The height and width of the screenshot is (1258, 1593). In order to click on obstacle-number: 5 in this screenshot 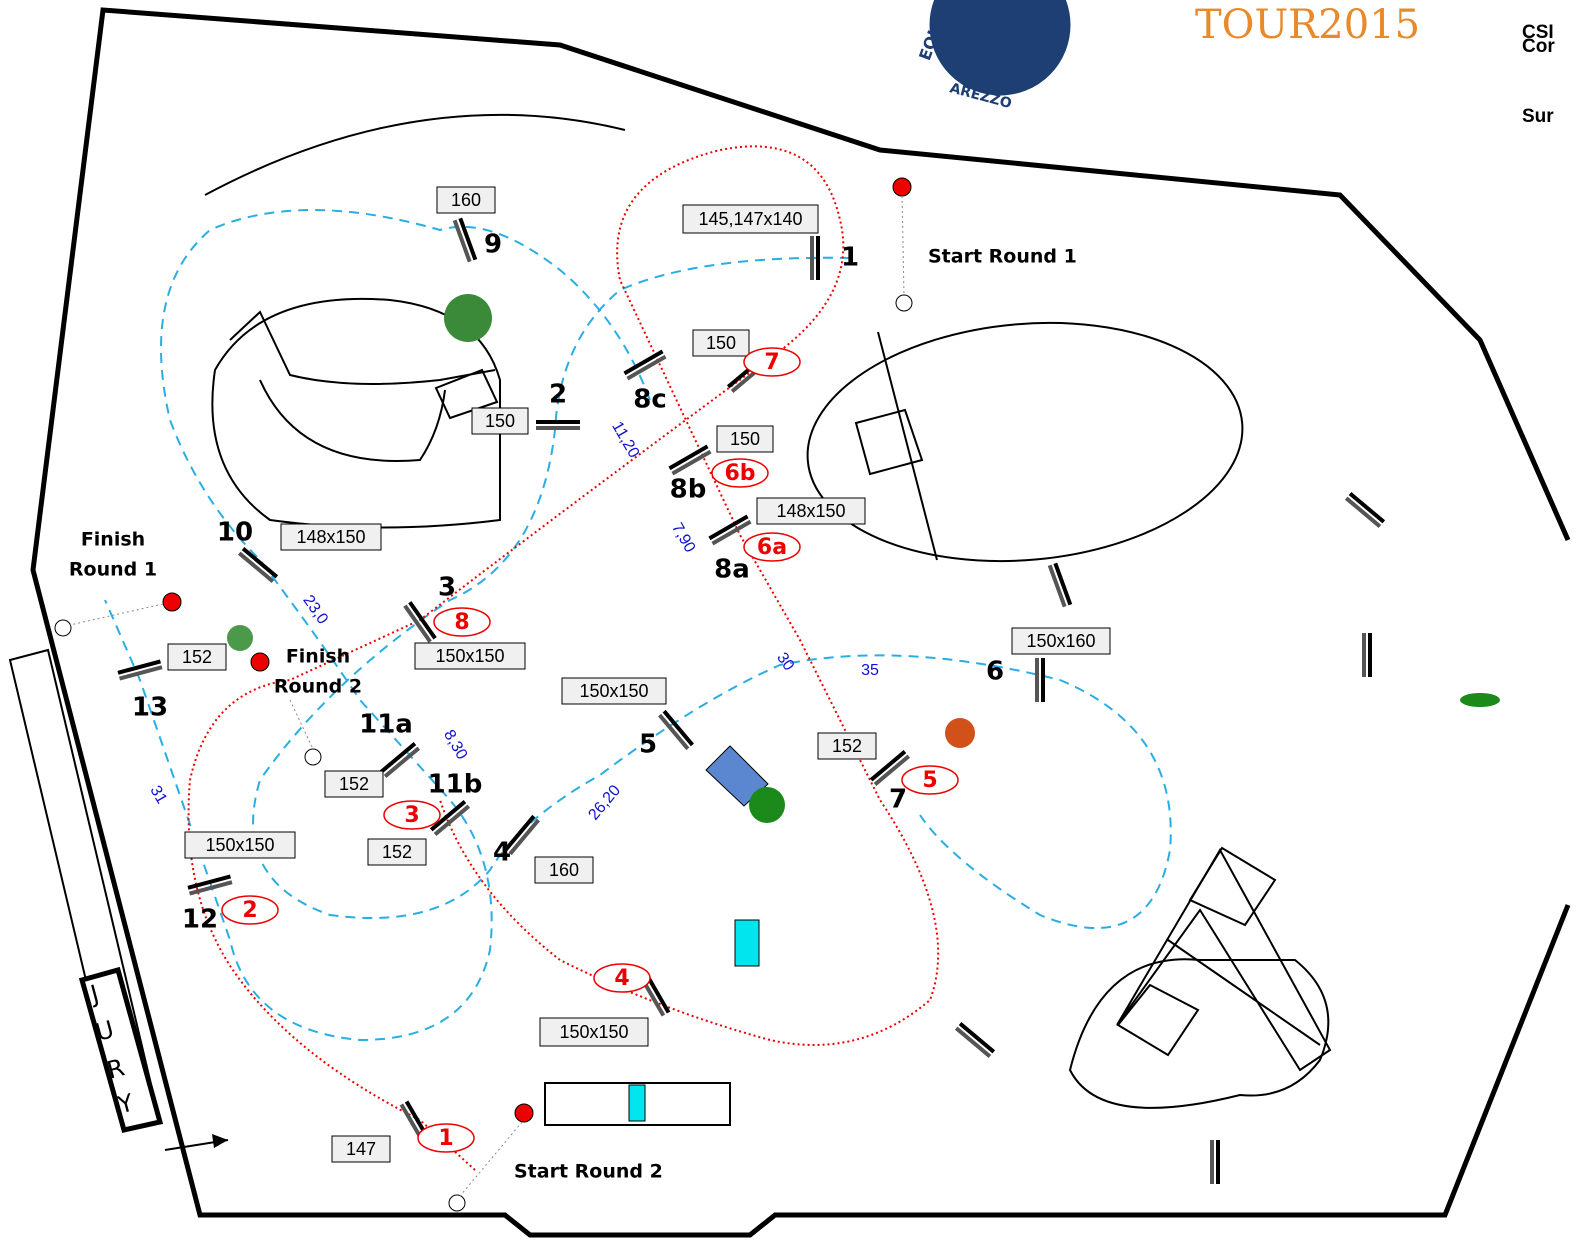, I will do `click(648, 745)`.